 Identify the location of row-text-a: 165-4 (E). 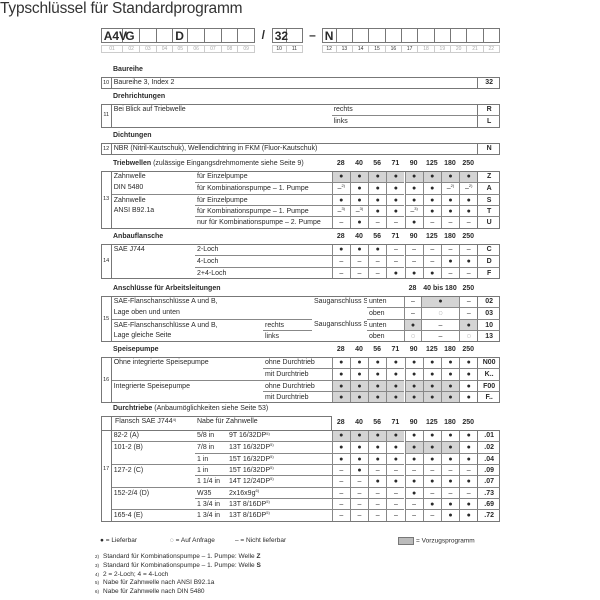
(153, 514).